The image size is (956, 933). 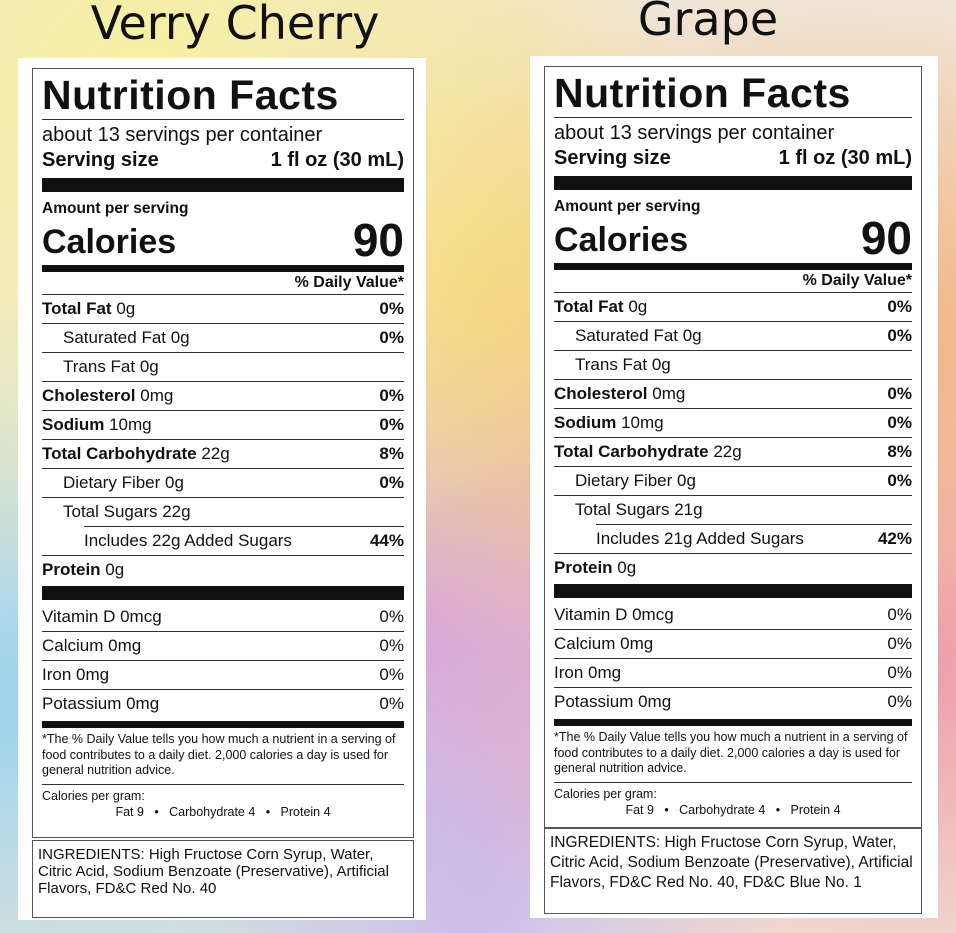 I want to click on added-sugars-wrap: Includes 22g Added Sugars 44%, so click(x=223, y=540).